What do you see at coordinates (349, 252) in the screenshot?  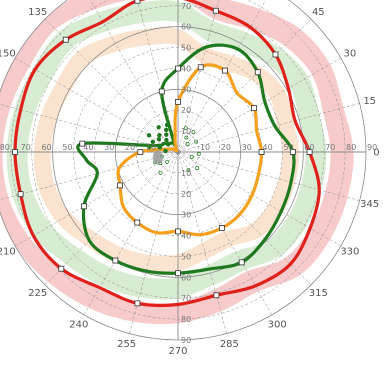 I see `angle-label-330: 330` at bounding box center [349, 252].